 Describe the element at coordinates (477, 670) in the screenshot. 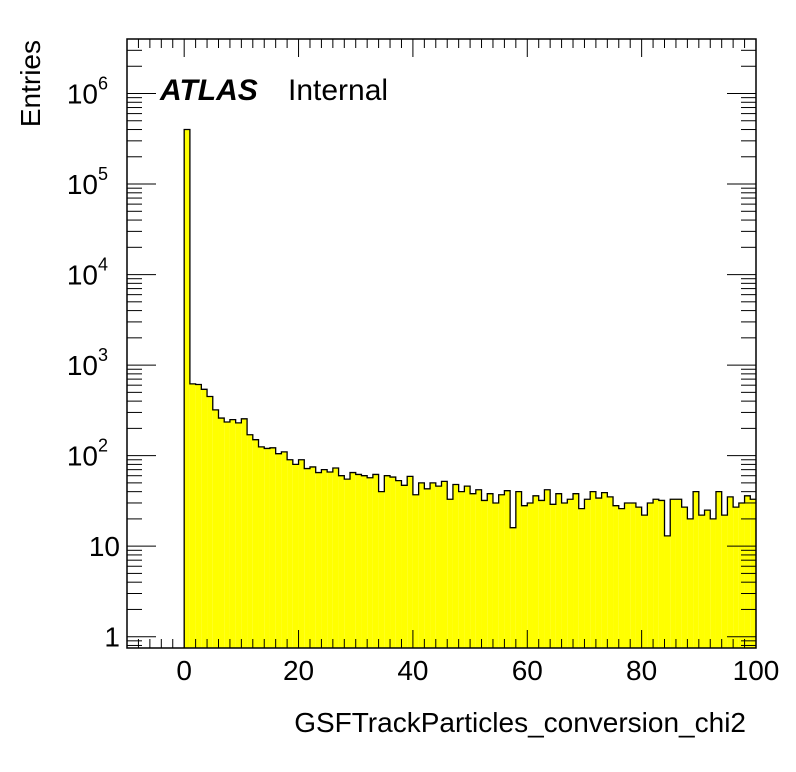

I see `x-tick-labels: 0 20 40 60 80 100` at that location.